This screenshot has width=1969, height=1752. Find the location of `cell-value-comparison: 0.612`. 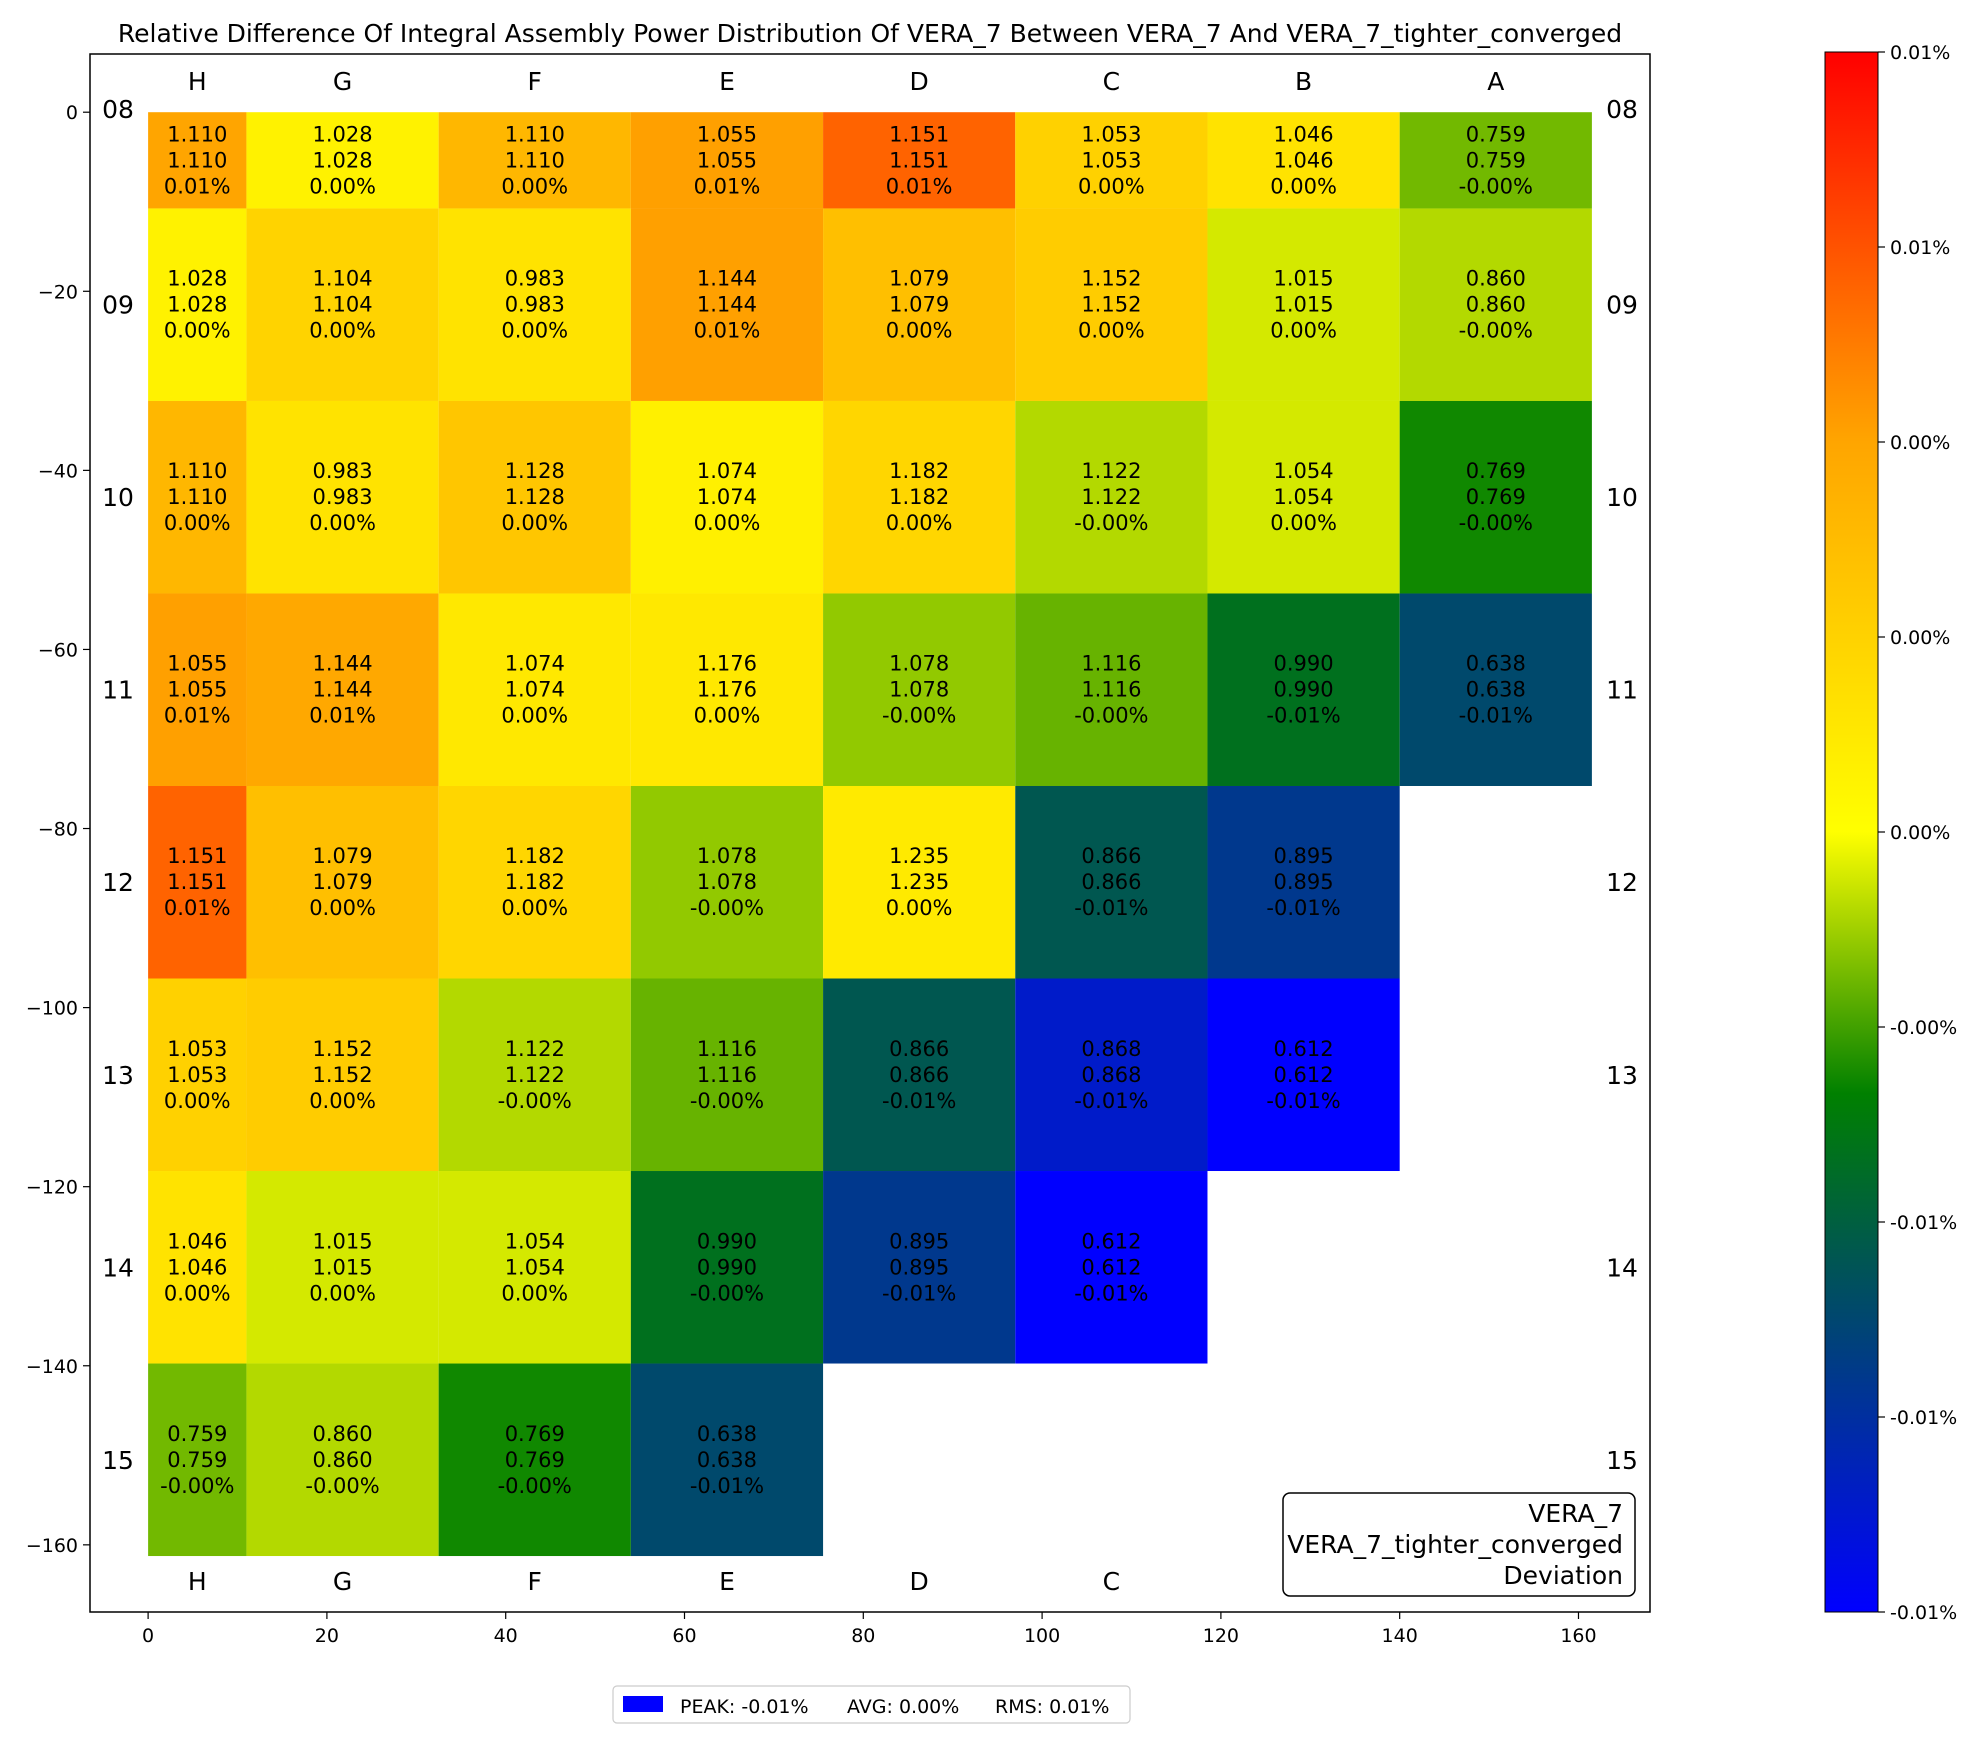

cell-value-comparison: 0.612 is located at coordinates (1111, 1267).